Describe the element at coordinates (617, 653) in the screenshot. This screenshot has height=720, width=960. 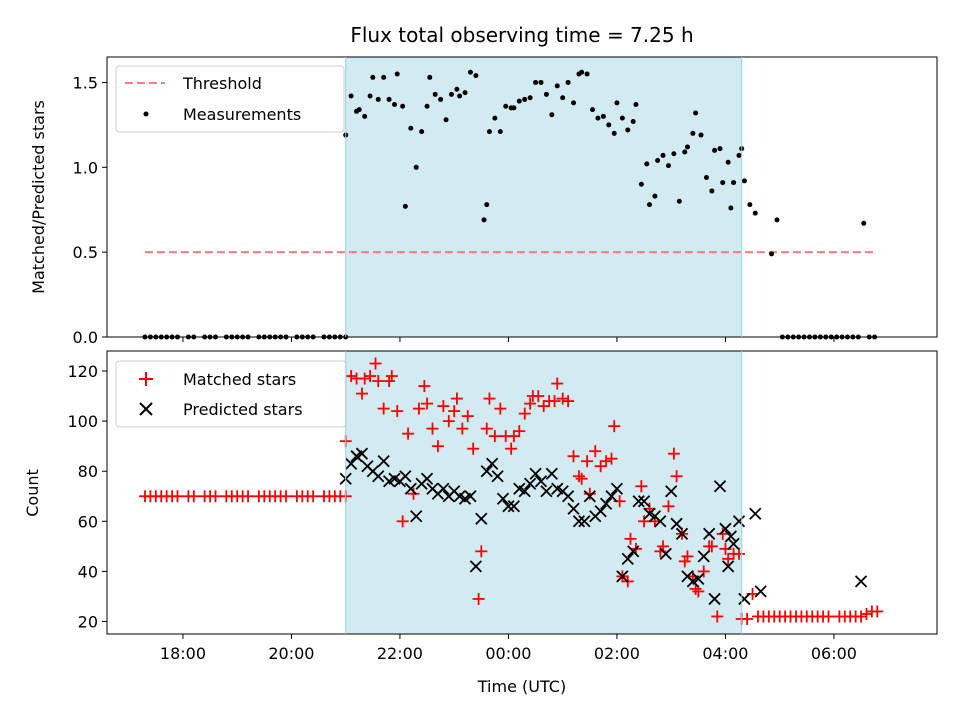
I see `x-tick-label: 02:00` at that location.